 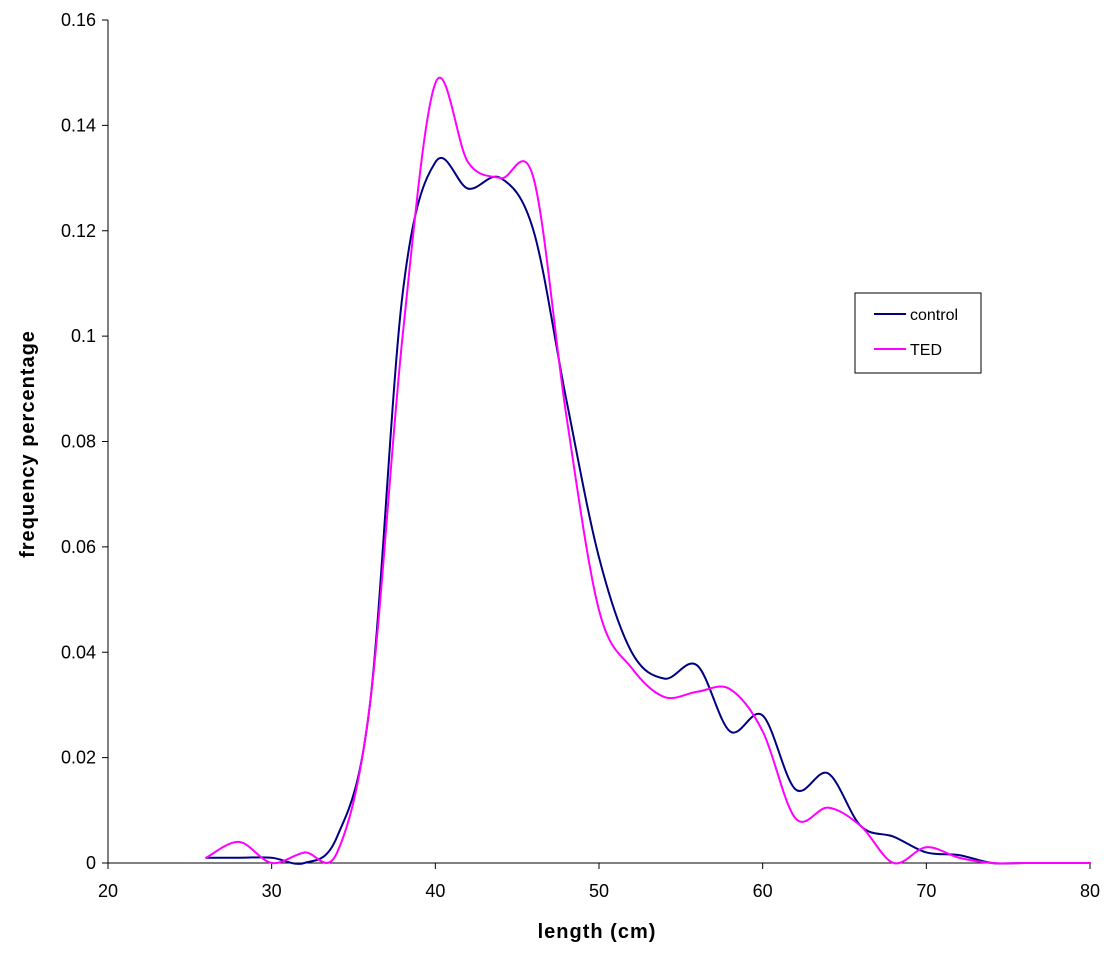 What do you see at coordinates (78, 20) in the screenshot?
I see `y-tick-label: 0.16` at bounding box center [78, 20].